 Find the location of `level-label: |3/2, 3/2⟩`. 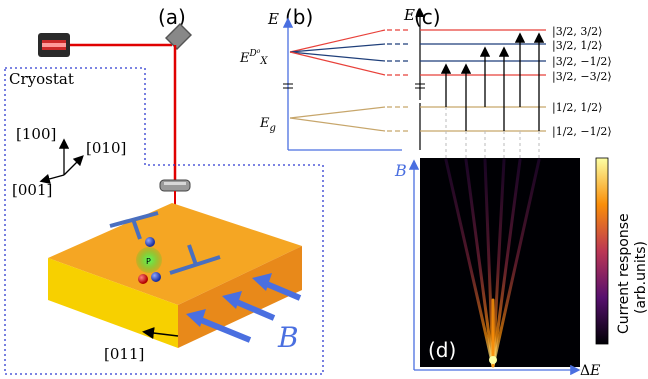

level-label: |3/2, 3/2⟩ is located at coordinates (577, 32).